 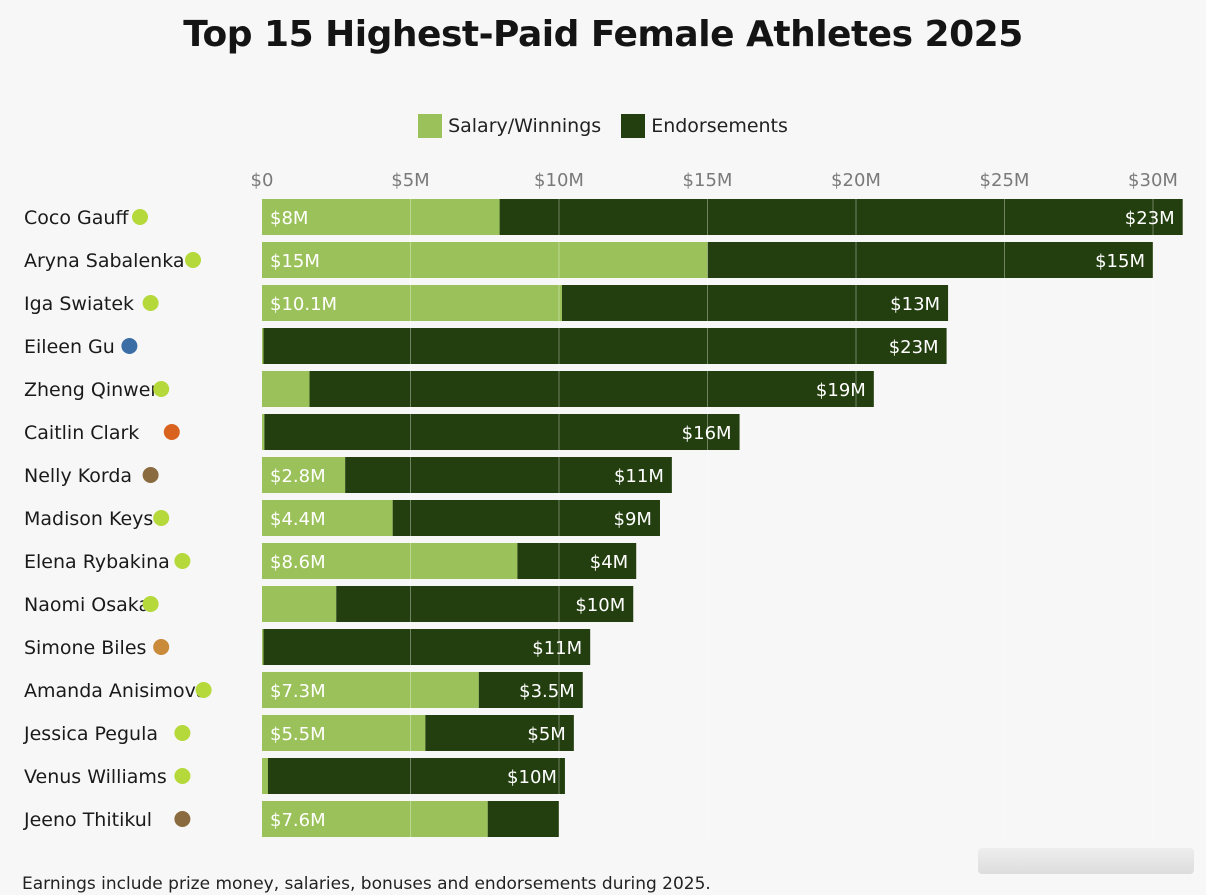 I want to click on skiing-icon, so click(x=129, y=346).